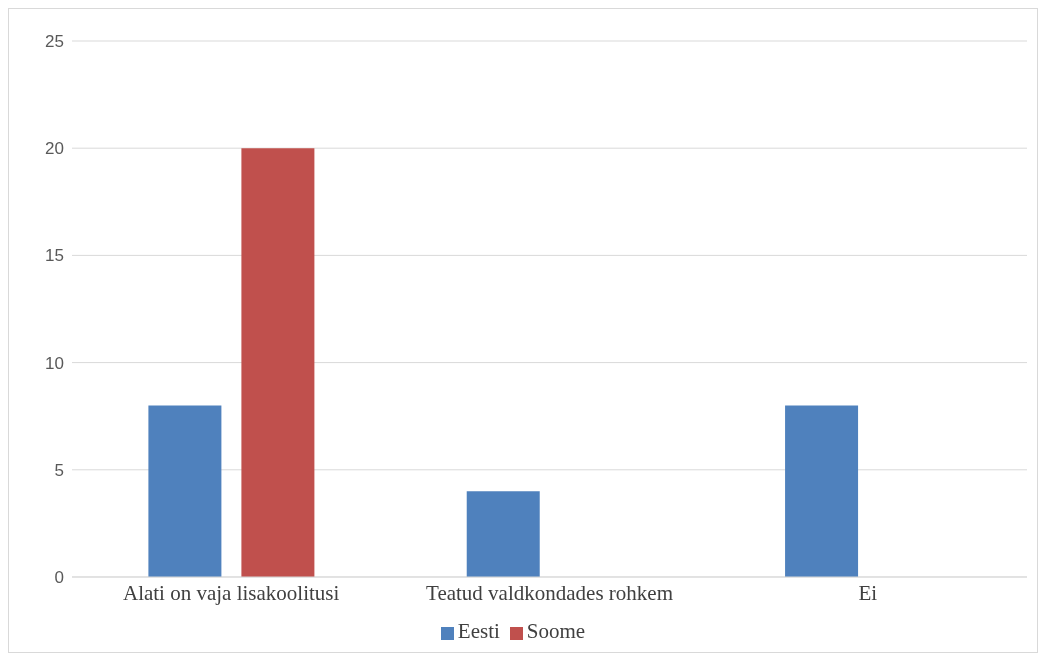 The image size is (1048, 657). Describe the element at coordinates (549, 592) in the screenshot. I see `x-tick-label: Teatud valdkondades rohkem` at that location.